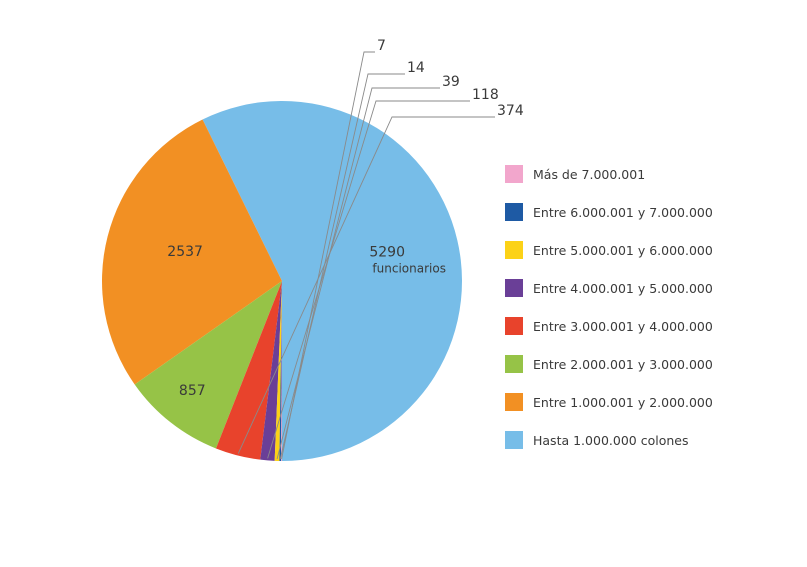 This screenshot has height=567, width=807. I want to click on data-label-3: 857, so click(192, 391).